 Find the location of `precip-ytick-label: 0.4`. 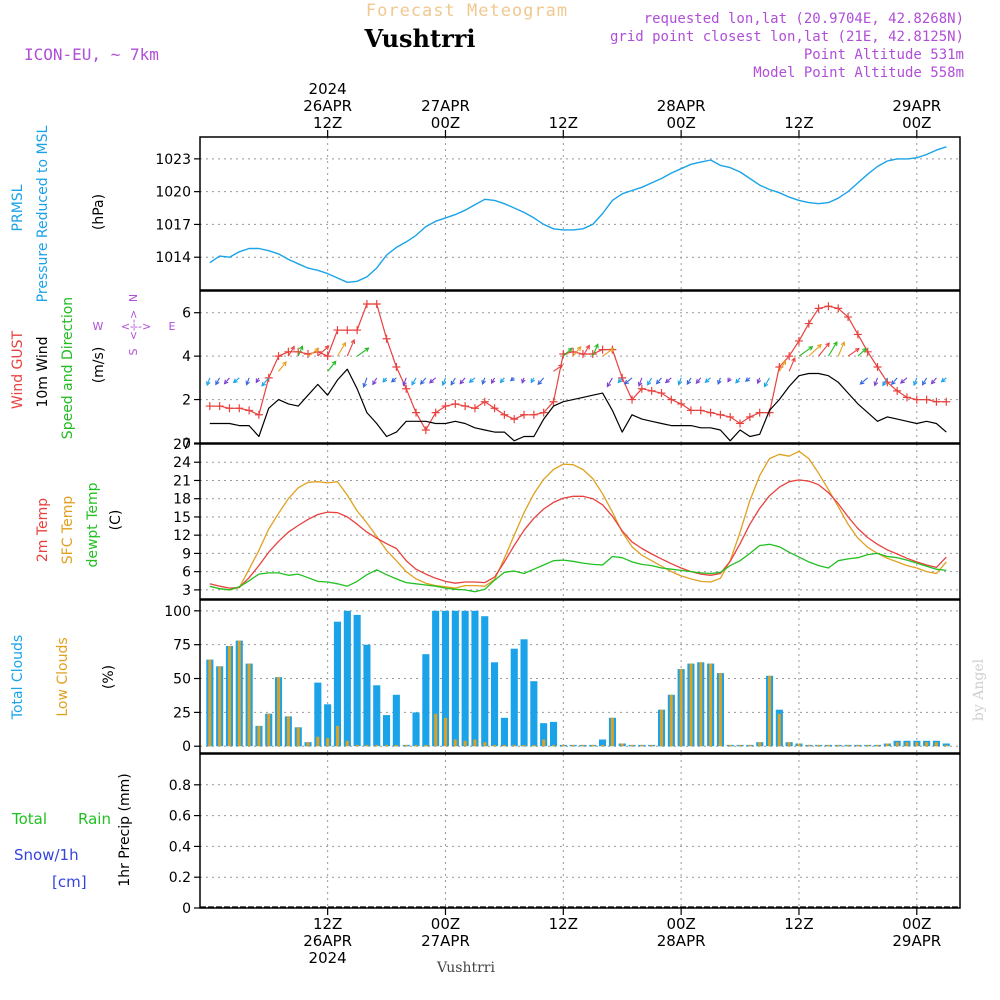

precip-ytick-label: 0.4 is located at coordinates (180, 847).